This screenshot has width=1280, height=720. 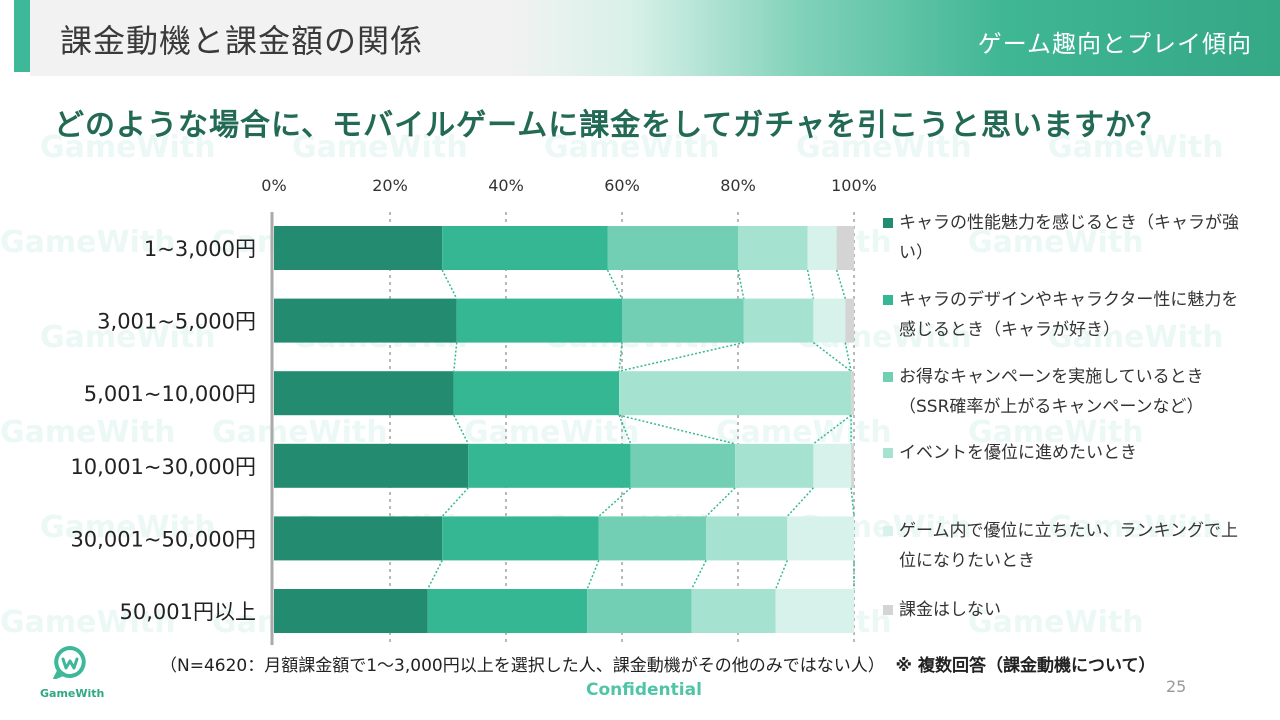 I want to click on page-number: 25, so click(x=1176, y=686).